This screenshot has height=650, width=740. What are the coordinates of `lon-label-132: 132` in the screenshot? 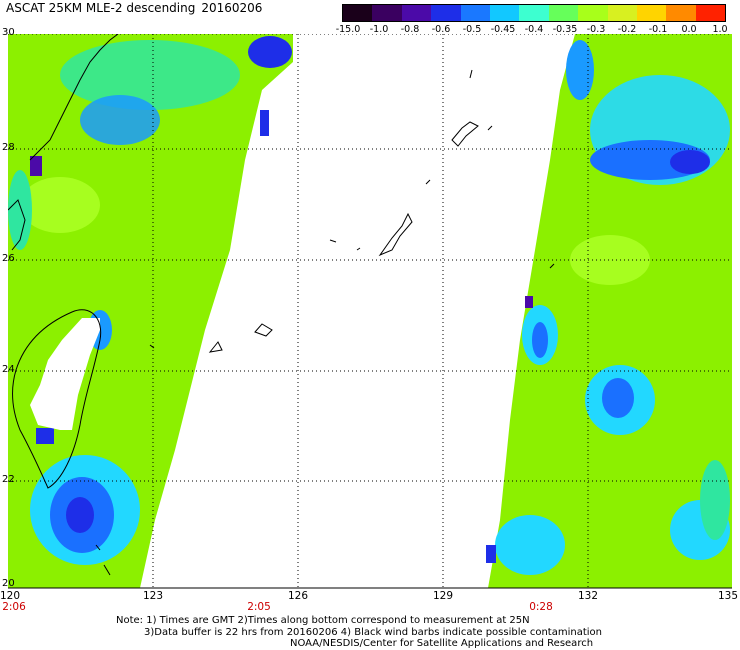 It's located at (588, 596).